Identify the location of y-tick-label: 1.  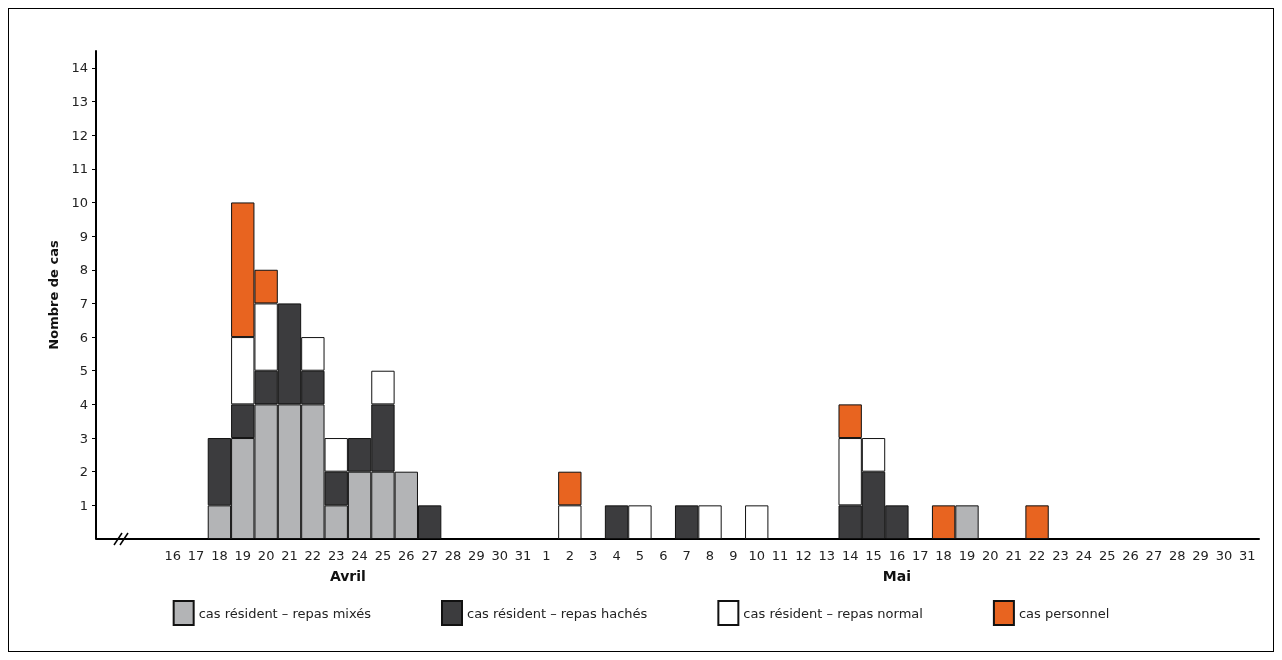
(83, 505).